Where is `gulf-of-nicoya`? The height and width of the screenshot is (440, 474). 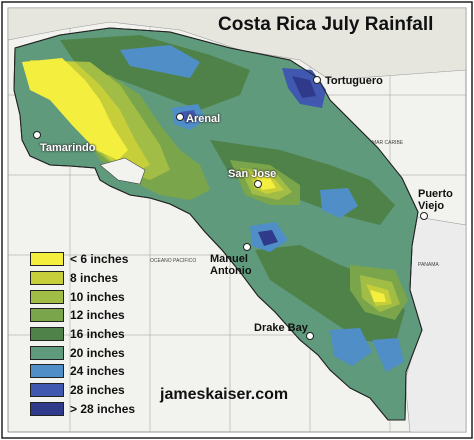
gulf-of-nicoya is located at coordinates (122, 171).